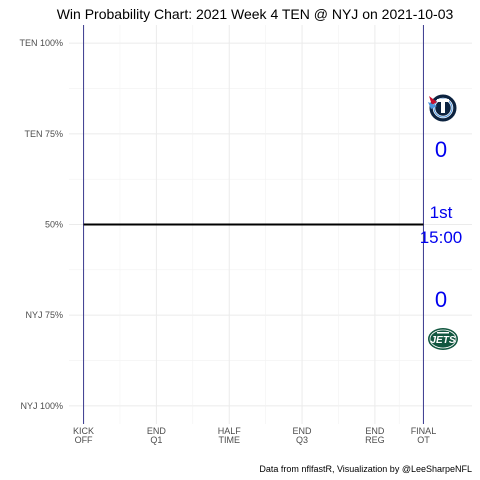  What do you see at coordinates (157, 435) in the screenshot?
I see `x-tick-label: END Q1` at bounding box center [157, 435].